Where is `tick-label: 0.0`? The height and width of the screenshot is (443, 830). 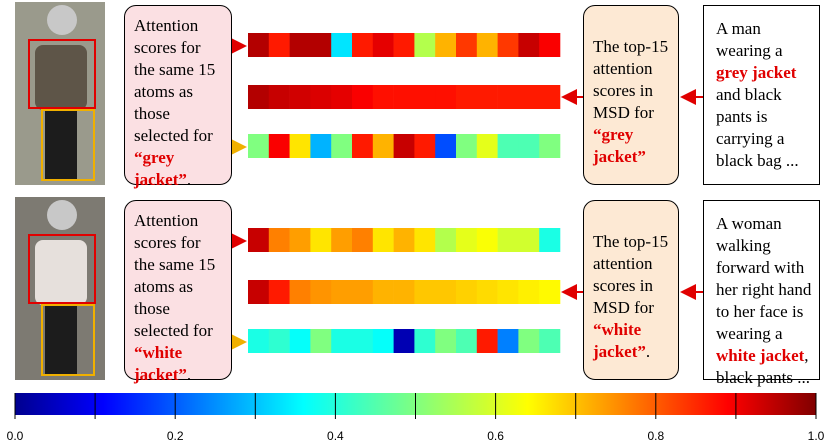
tick-label: 0.0 is located at coordinates (15, 436).